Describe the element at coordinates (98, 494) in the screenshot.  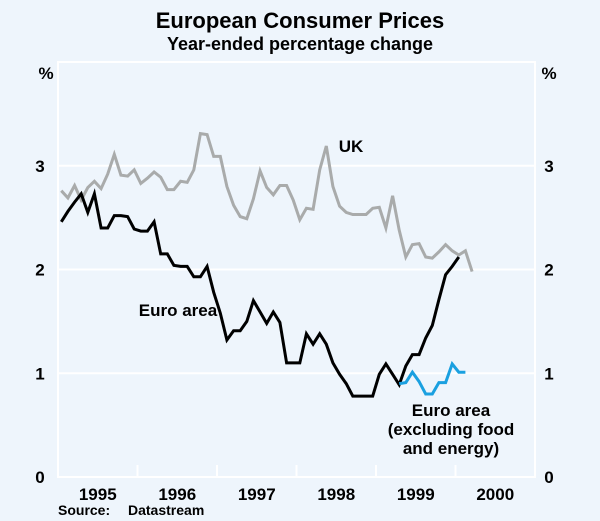
I see `x-tick-label: 1995` at that location.